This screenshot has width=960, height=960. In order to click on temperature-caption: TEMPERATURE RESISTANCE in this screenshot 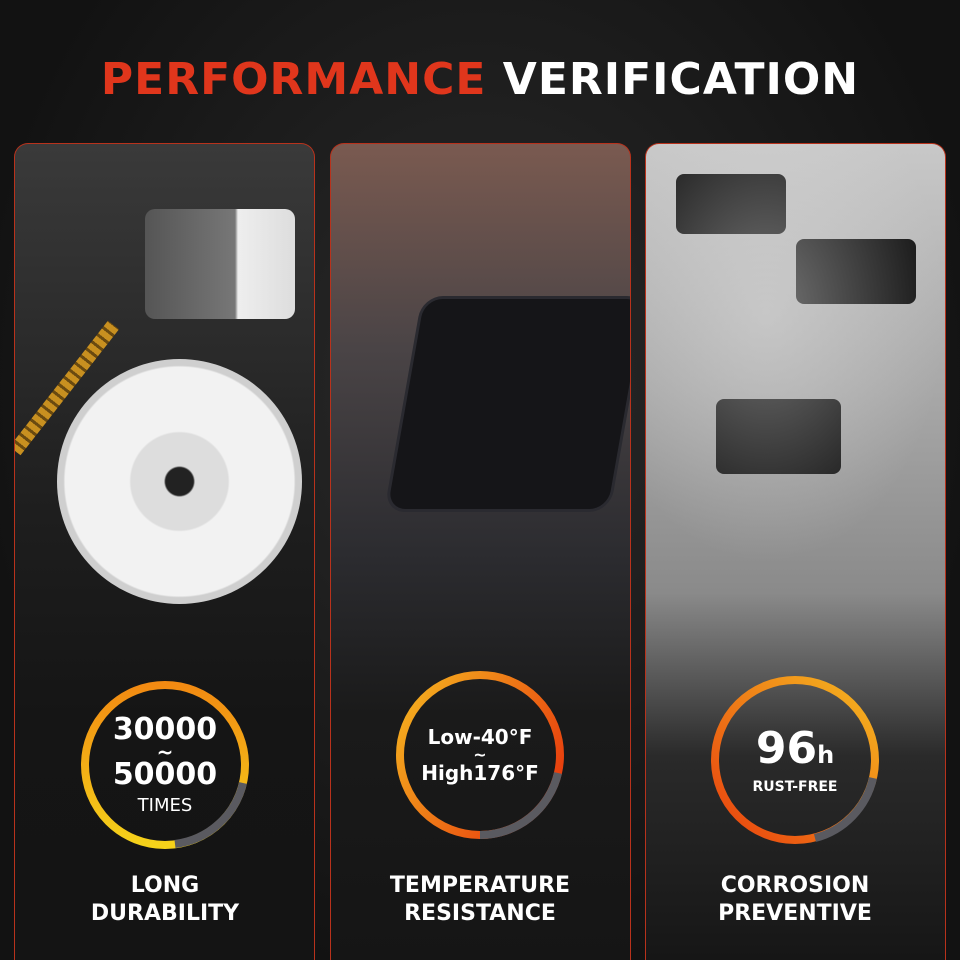, I will do `click(480, 899)`.